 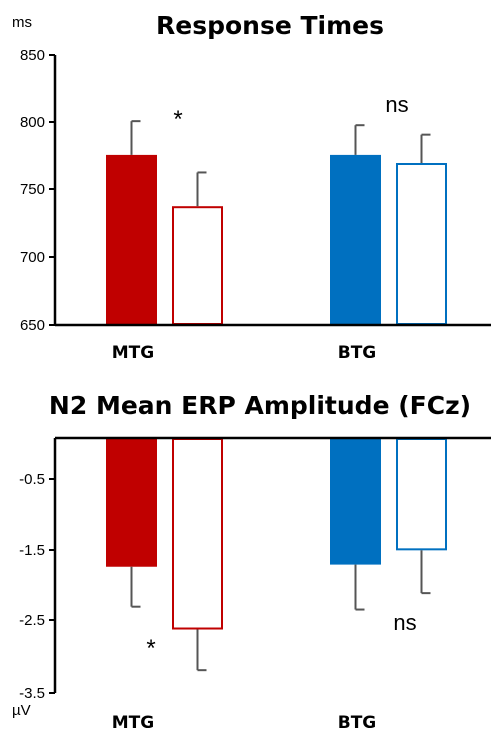 I want to click on y-tick-label: 850, so click(x=32, y=55).